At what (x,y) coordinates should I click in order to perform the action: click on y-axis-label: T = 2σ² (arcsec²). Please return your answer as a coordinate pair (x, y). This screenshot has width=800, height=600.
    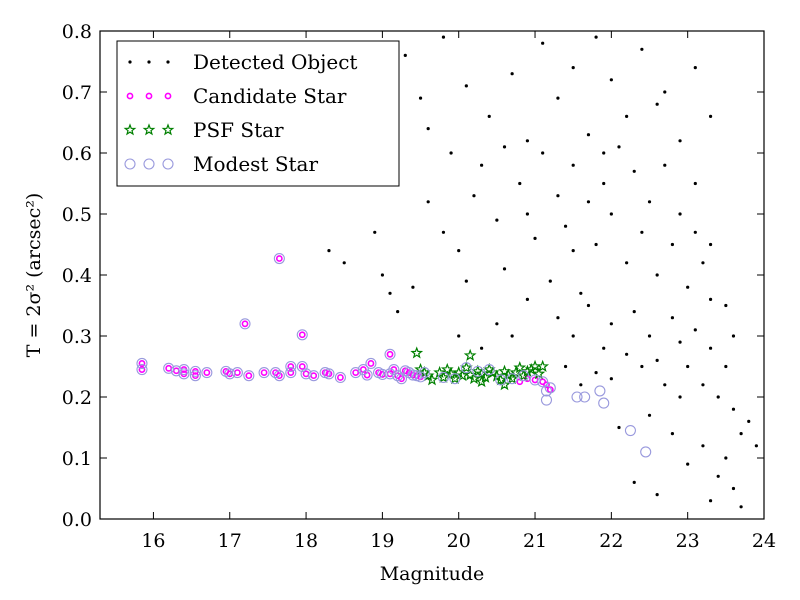
    Looking at the image, I should click on (34, 275).